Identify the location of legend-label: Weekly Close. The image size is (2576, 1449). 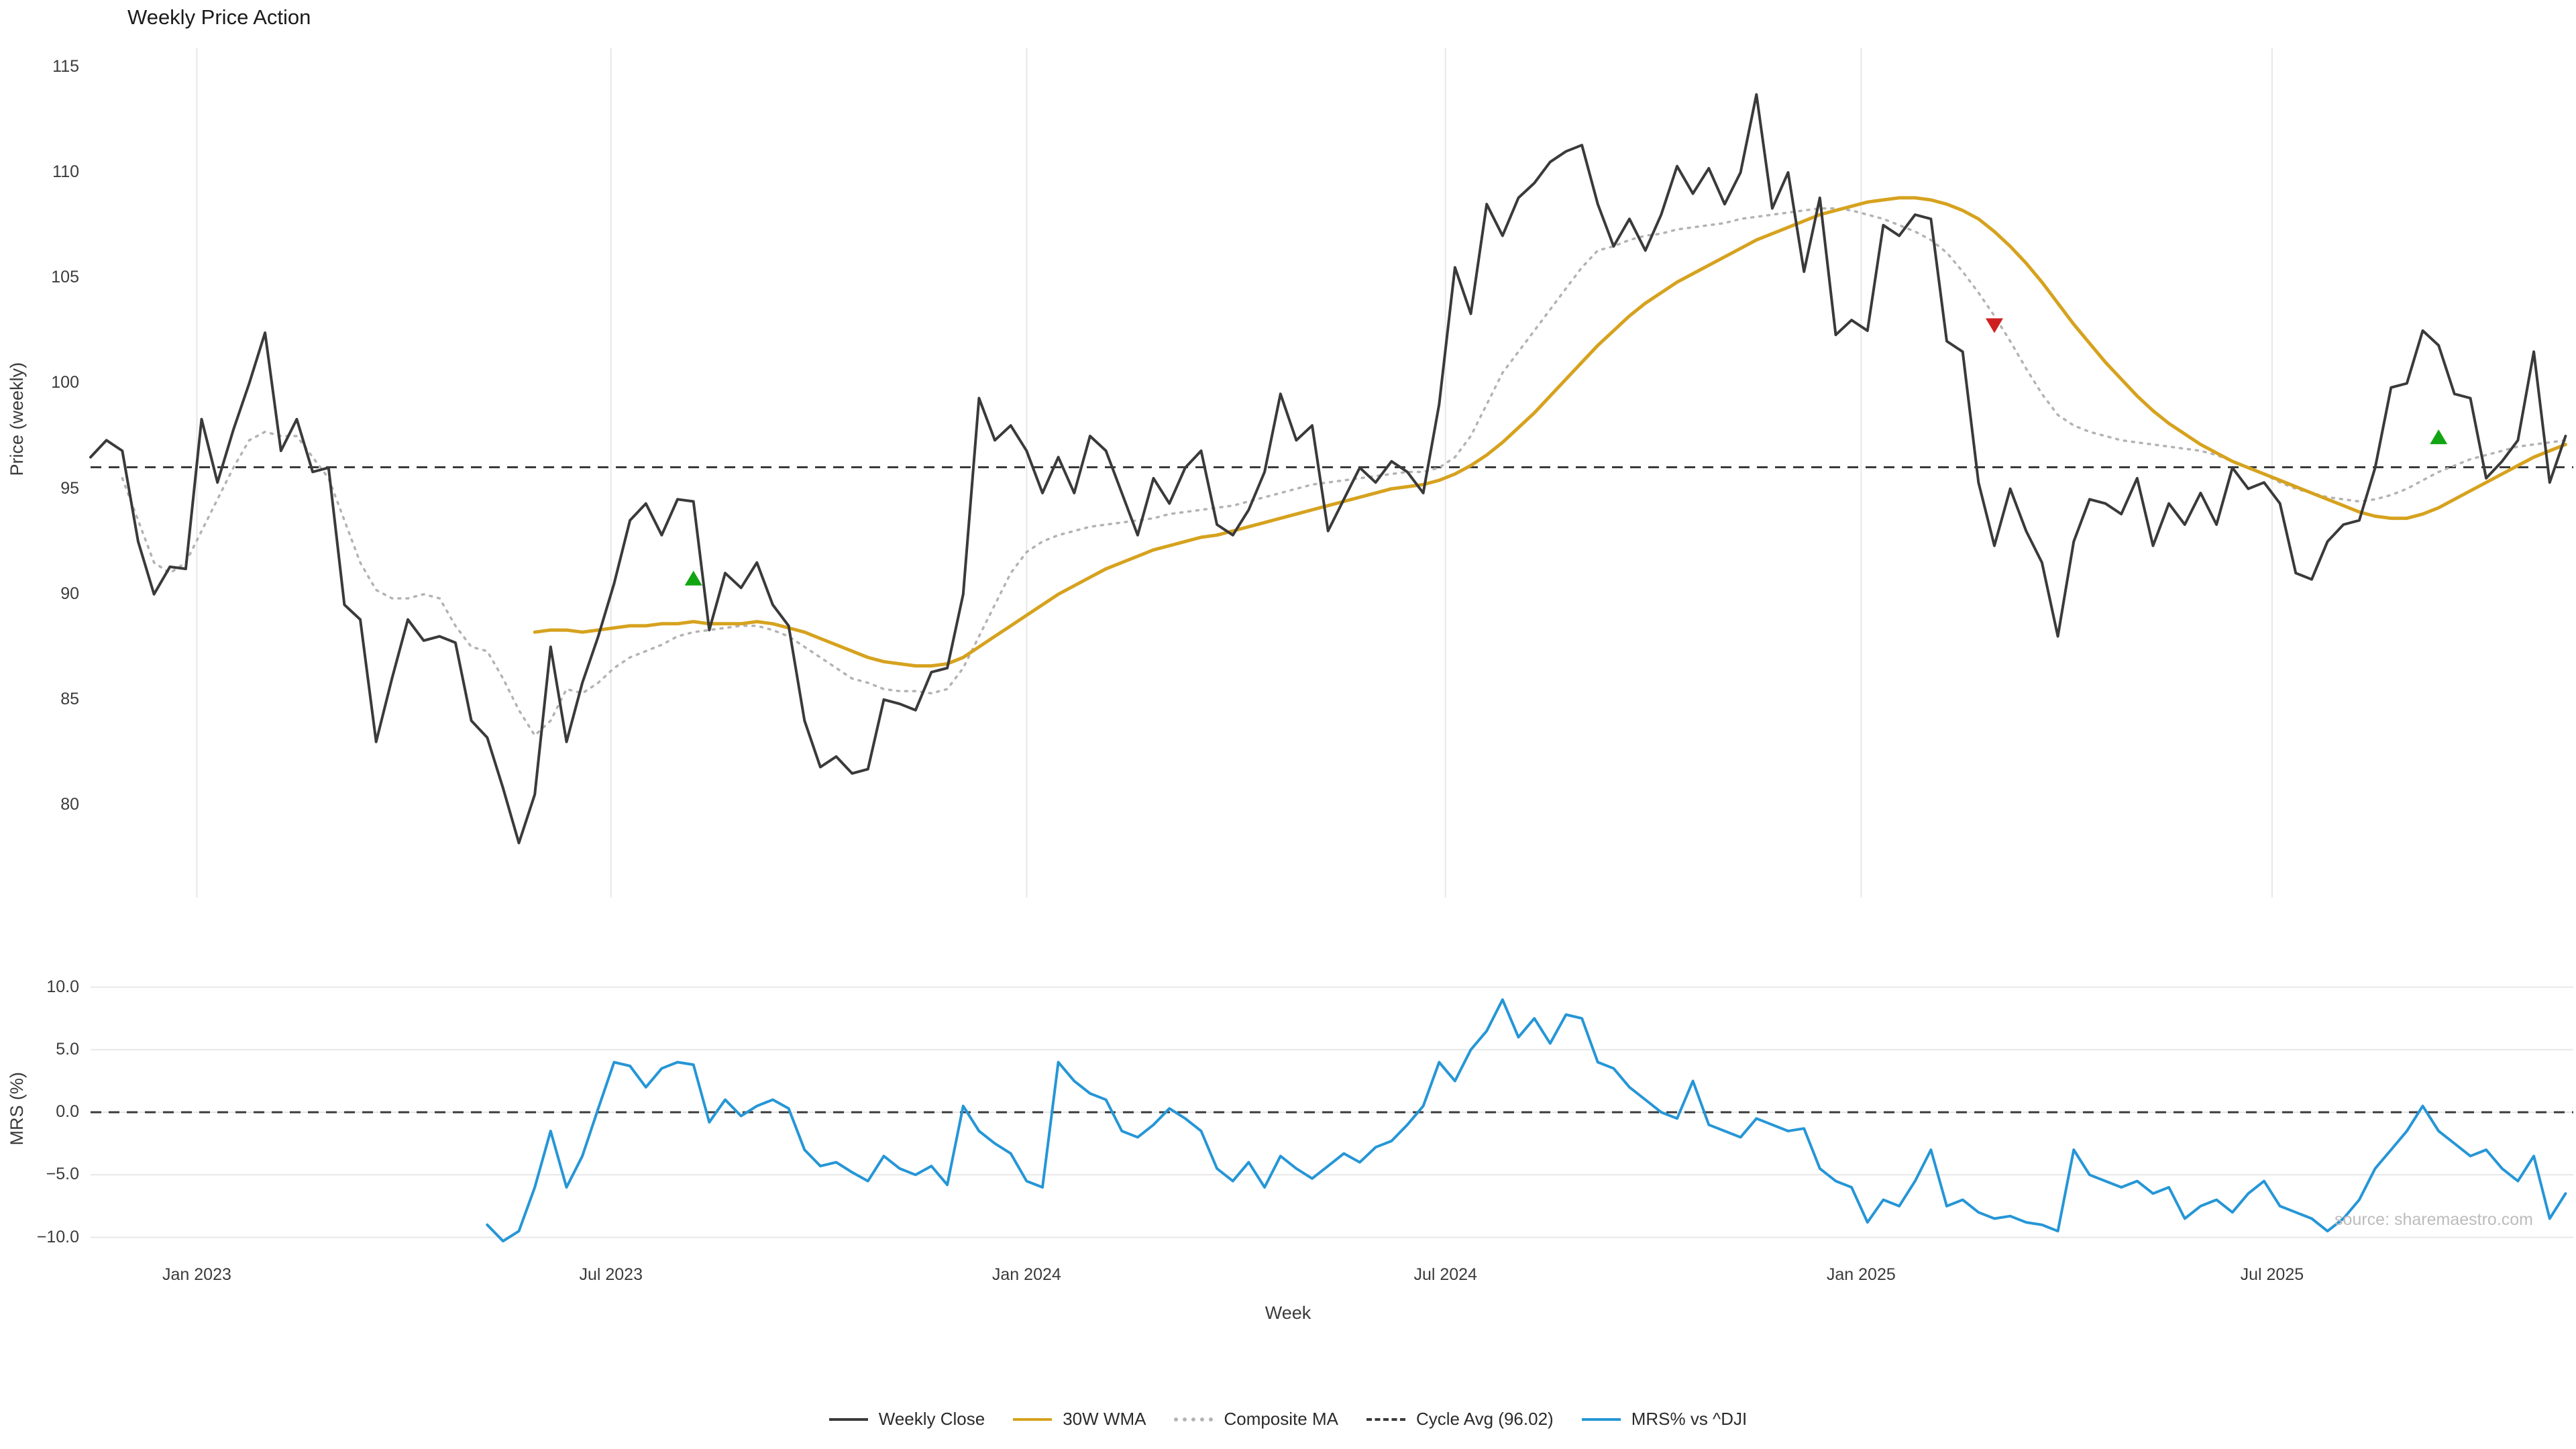
(931, 1419).